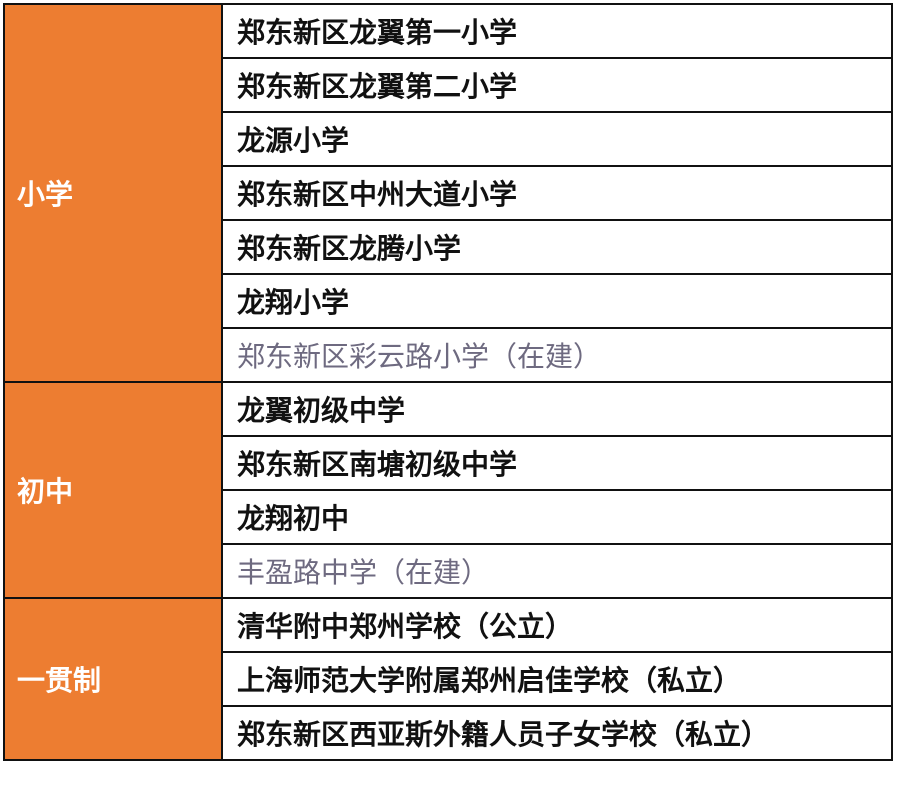 The height and width of the screenshot is (798, 898). Describe the element at coordinates (557, 193) in the screenshot. I see `school-name-cell: 郑东新区中州大道小学` at that location.